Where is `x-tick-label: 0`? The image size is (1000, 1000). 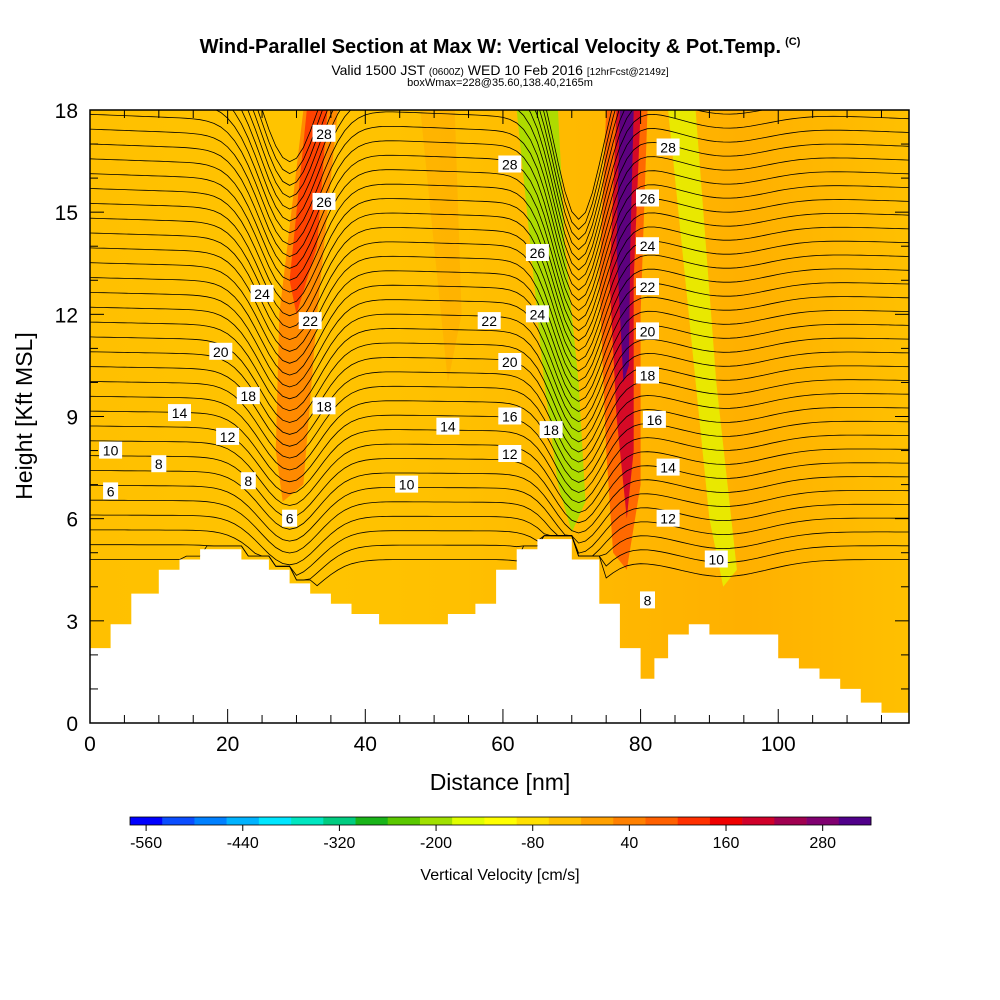
x-tick-label: 0 is located at coordinates (90, 744).